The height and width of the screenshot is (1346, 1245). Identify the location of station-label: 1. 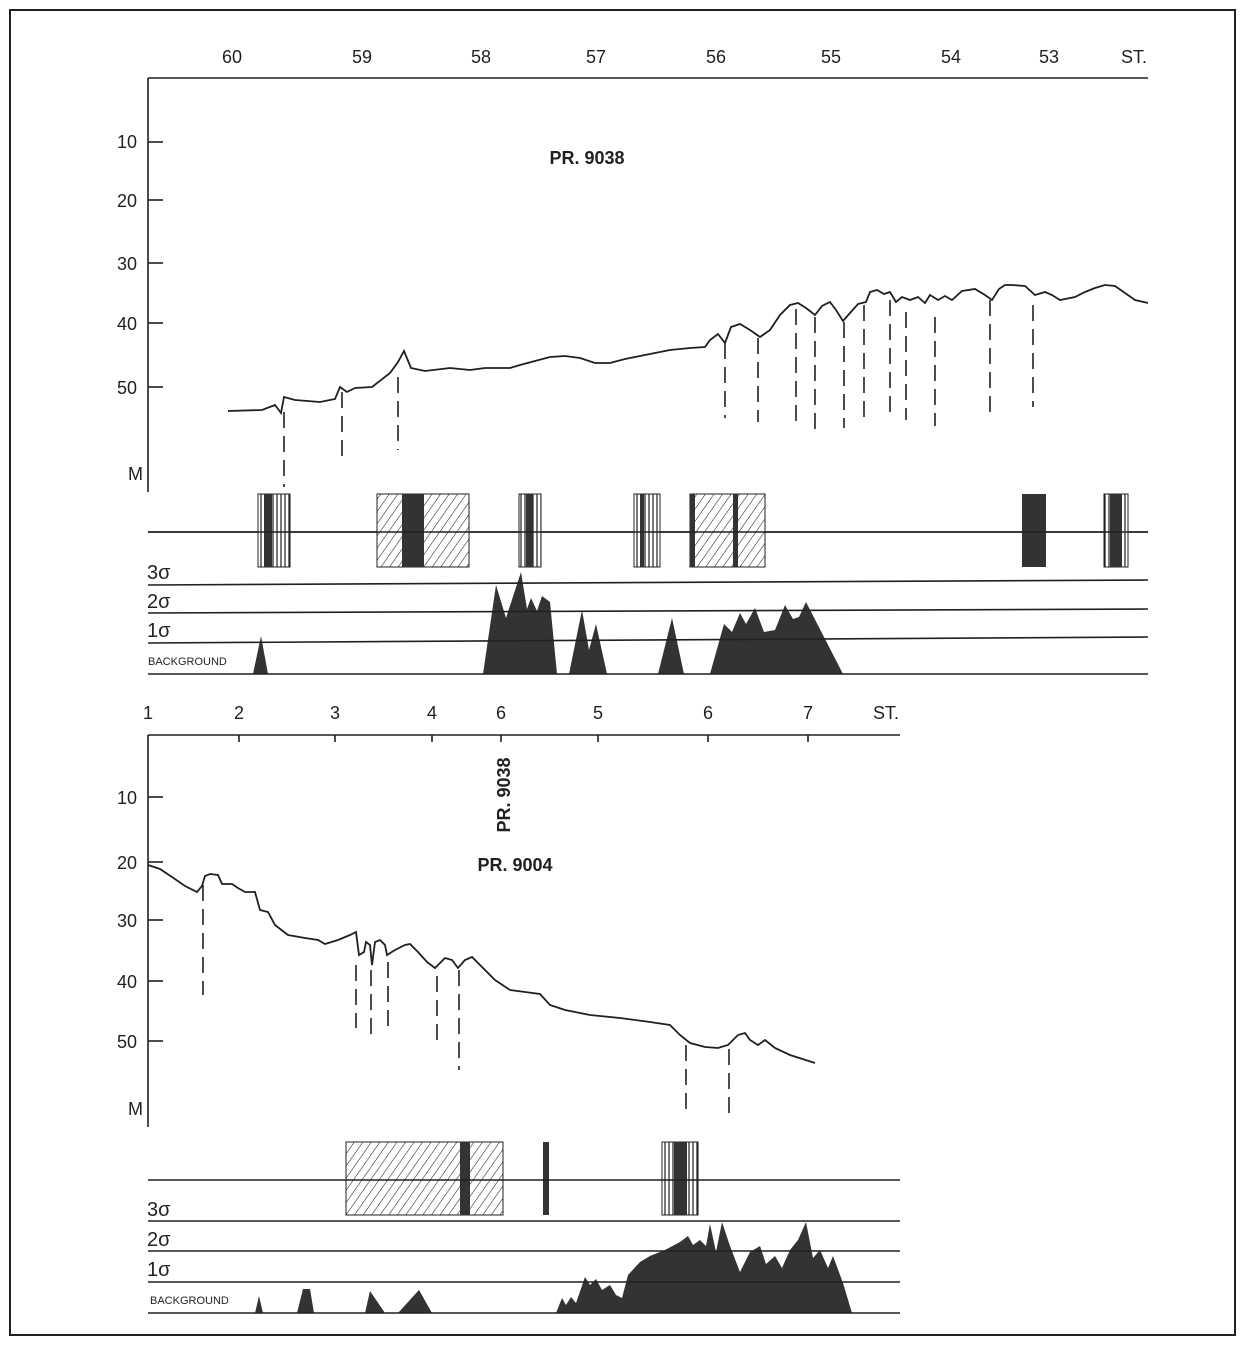
(148, 713).